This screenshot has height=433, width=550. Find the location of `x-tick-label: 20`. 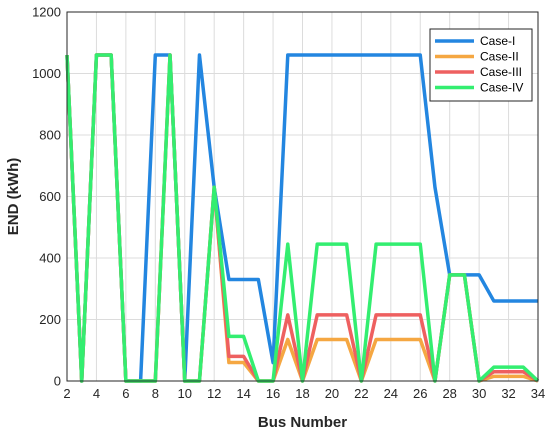

x-tick-label: 20 is located at coordinates (332, 393).